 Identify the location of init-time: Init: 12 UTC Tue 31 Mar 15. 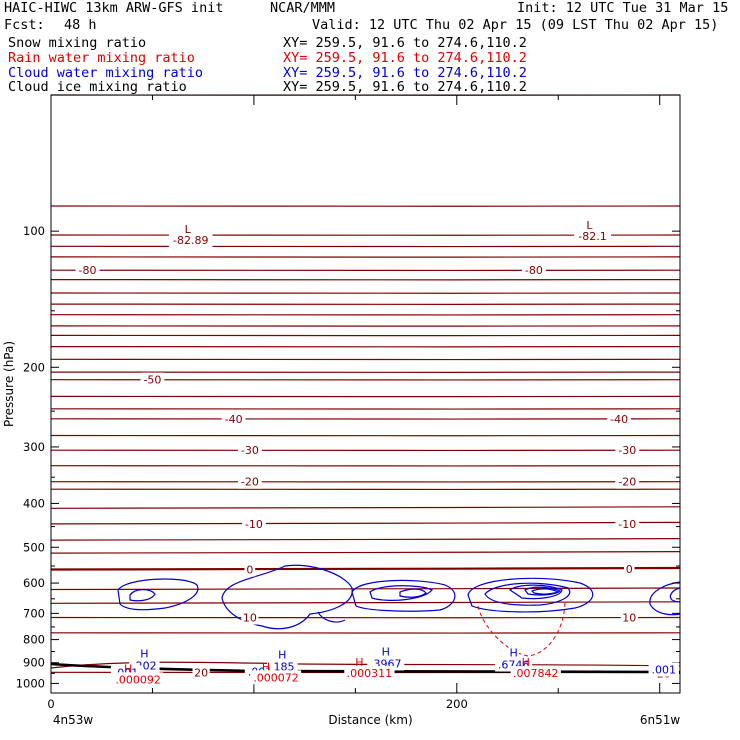
(623, 8).